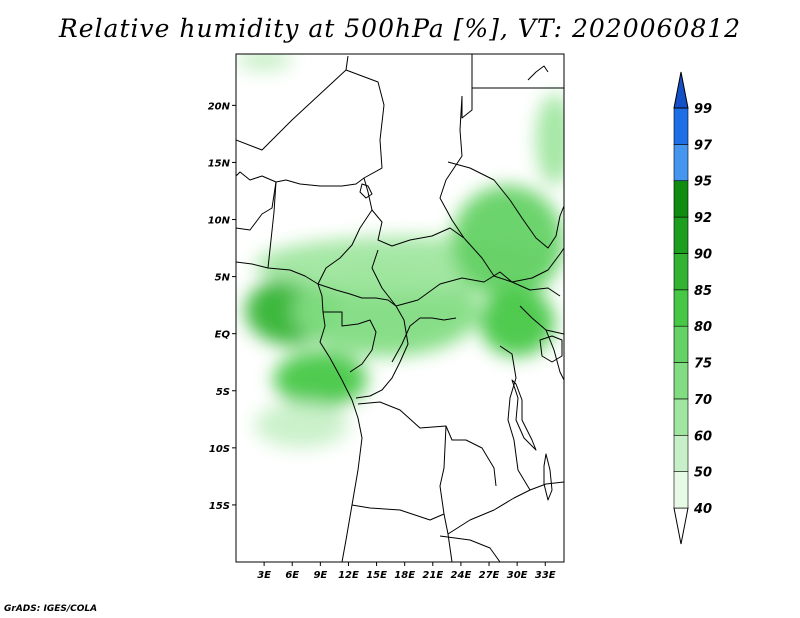  What do you see at coordinates (350, 342) in the screenshot?
I see `gabon-congo-border` at bounding box center [350, 342].